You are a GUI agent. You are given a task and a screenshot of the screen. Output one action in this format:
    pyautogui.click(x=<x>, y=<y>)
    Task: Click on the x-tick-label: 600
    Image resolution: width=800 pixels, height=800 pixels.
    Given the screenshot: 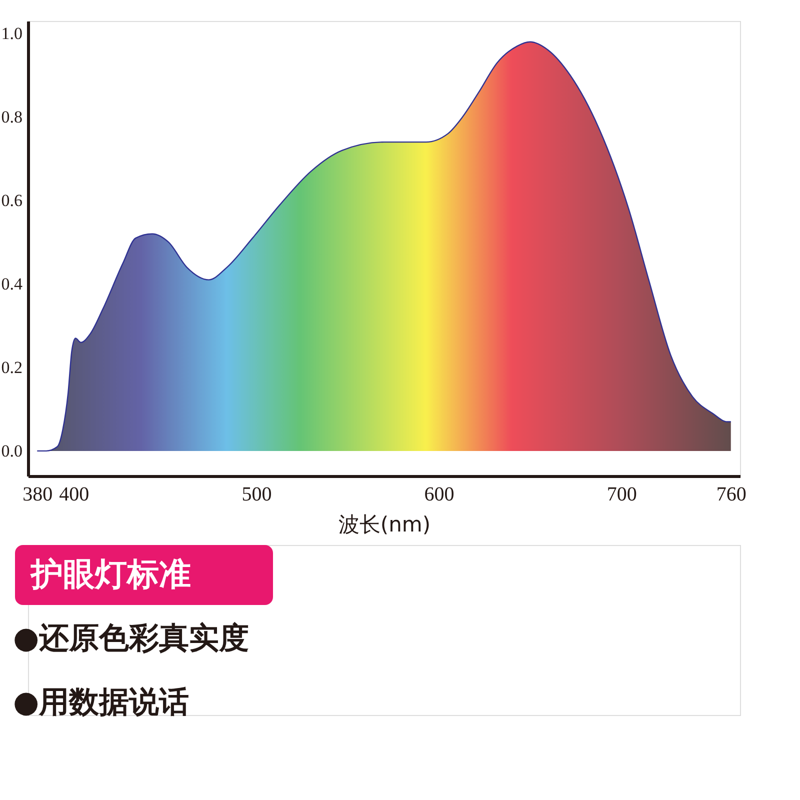 What is the action you would take?
    pyautogui.click(x=439, y=495)
    